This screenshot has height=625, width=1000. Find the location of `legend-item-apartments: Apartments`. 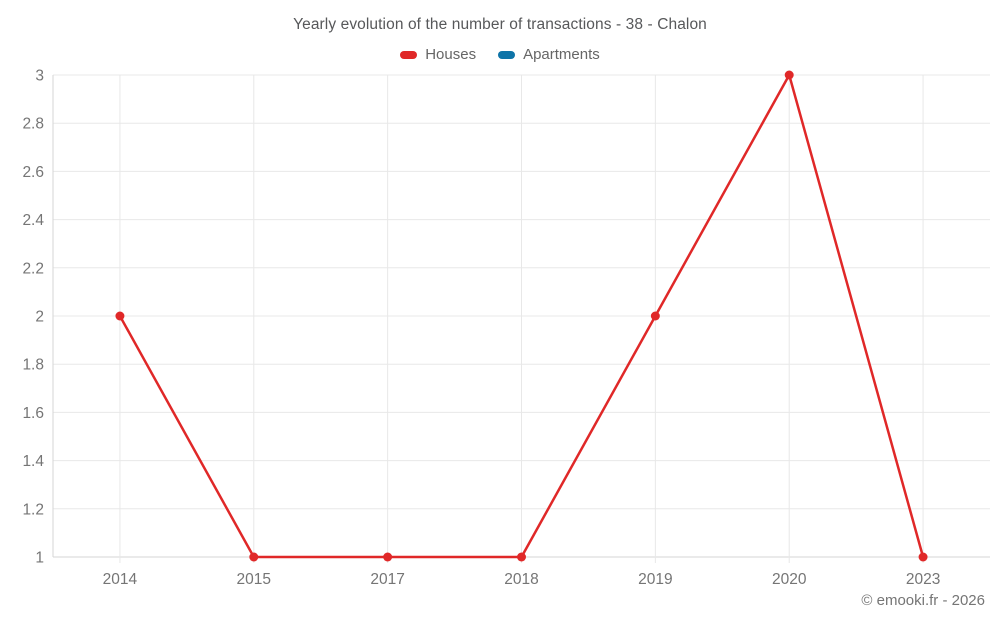

legend-item-apartments: Apartments is located at coordinates (549, 54).